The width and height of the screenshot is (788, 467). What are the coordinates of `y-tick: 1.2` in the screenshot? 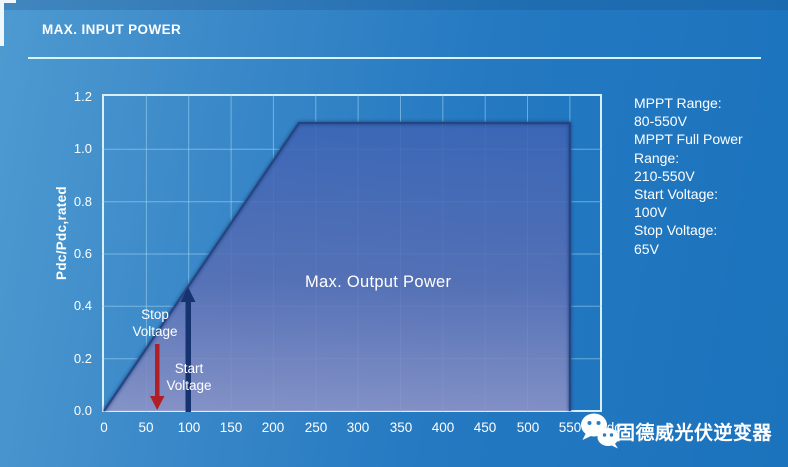 It's located at (82, 96).